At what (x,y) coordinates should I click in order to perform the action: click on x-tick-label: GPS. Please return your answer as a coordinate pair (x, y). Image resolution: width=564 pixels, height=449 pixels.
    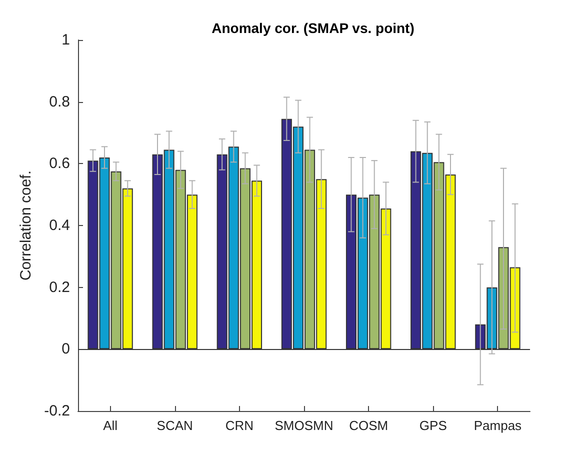
    Looking at the image, I should click on (433, 425).